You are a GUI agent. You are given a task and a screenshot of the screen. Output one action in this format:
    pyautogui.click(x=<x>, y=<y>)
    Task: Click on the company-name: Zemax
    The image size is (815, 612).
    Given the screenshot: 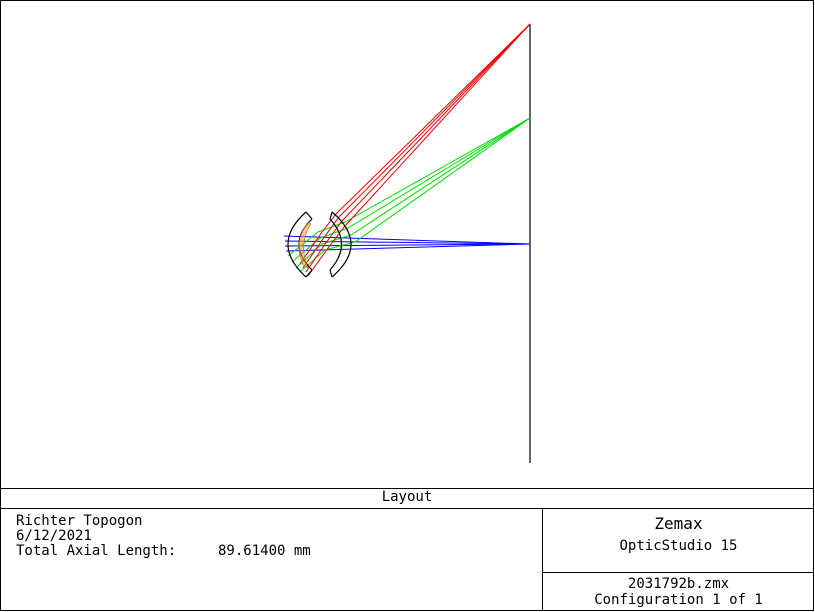 What is the action you would take?
    pyautogui.click(x=678, y=523)
    